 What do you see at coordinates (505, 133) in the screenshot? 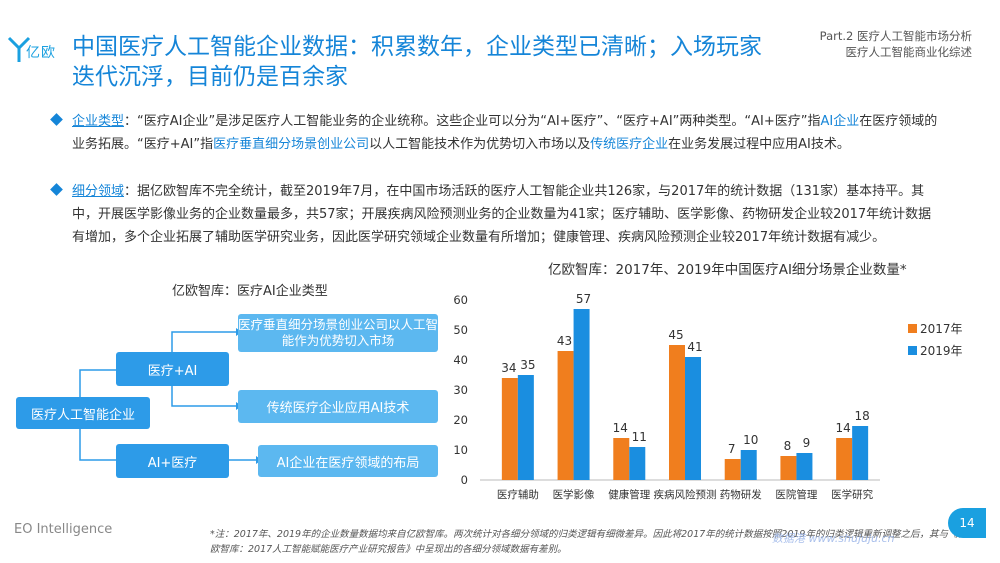
I see `bullet-text: 在医疗领域的业务拓展。“医疗+AI”指` at bounding box center [505, 133].